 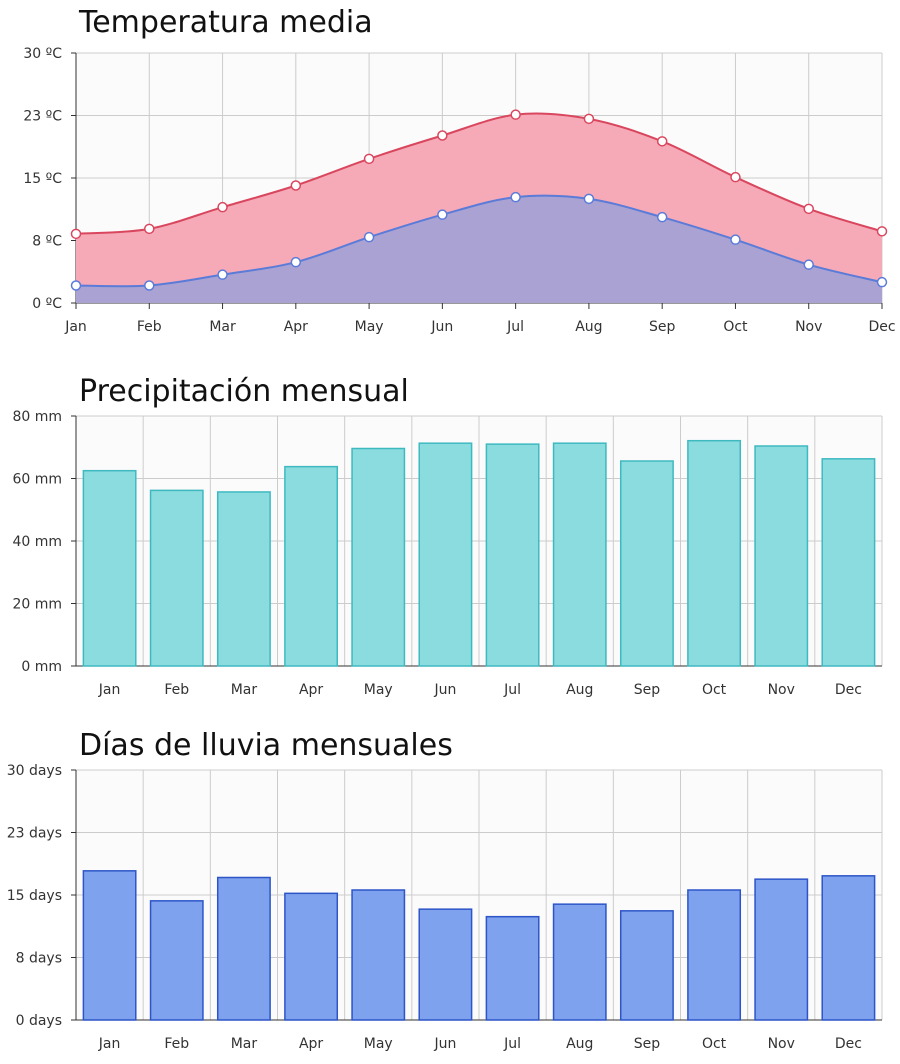 I want to click on y-tick-label: 8 days, so click(x=39, y=959).